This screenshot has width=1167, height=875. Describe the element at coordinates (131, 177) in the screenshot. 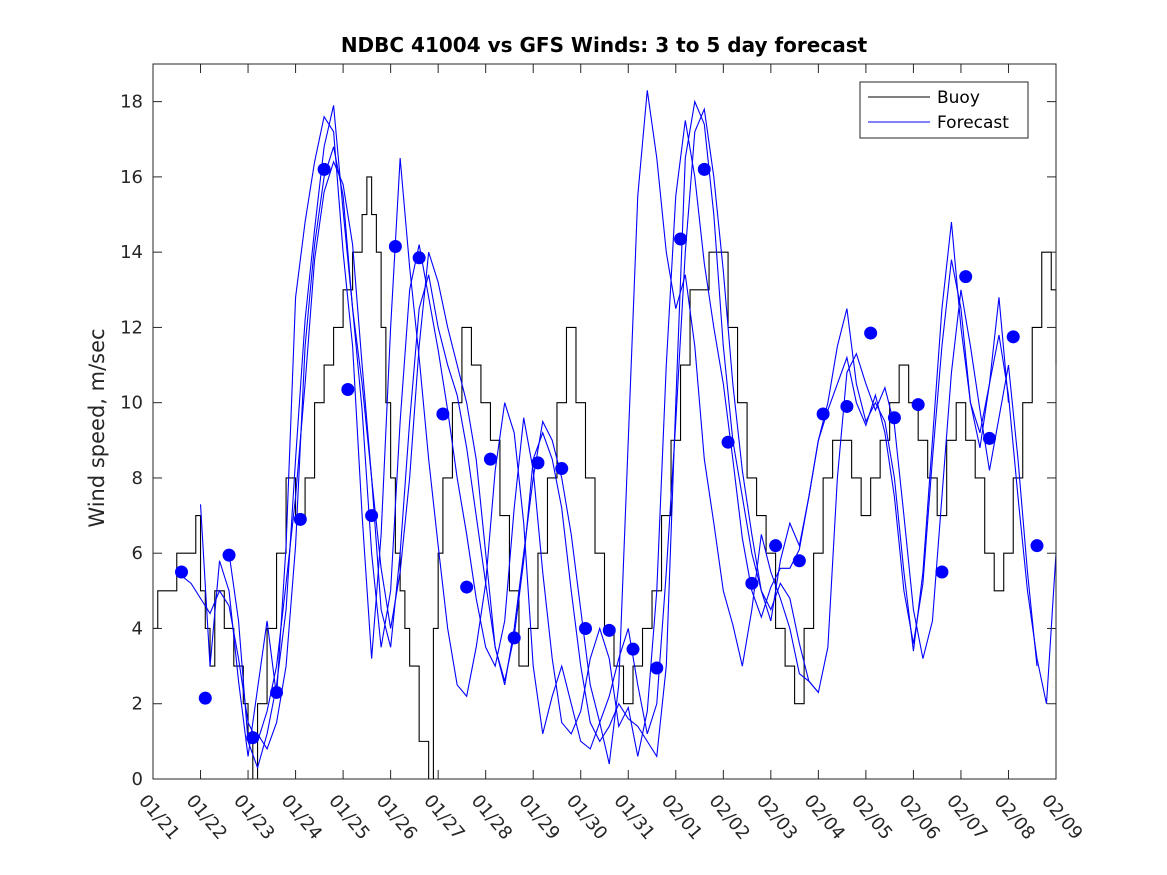

I see `y-tick-label: 16` at that location.